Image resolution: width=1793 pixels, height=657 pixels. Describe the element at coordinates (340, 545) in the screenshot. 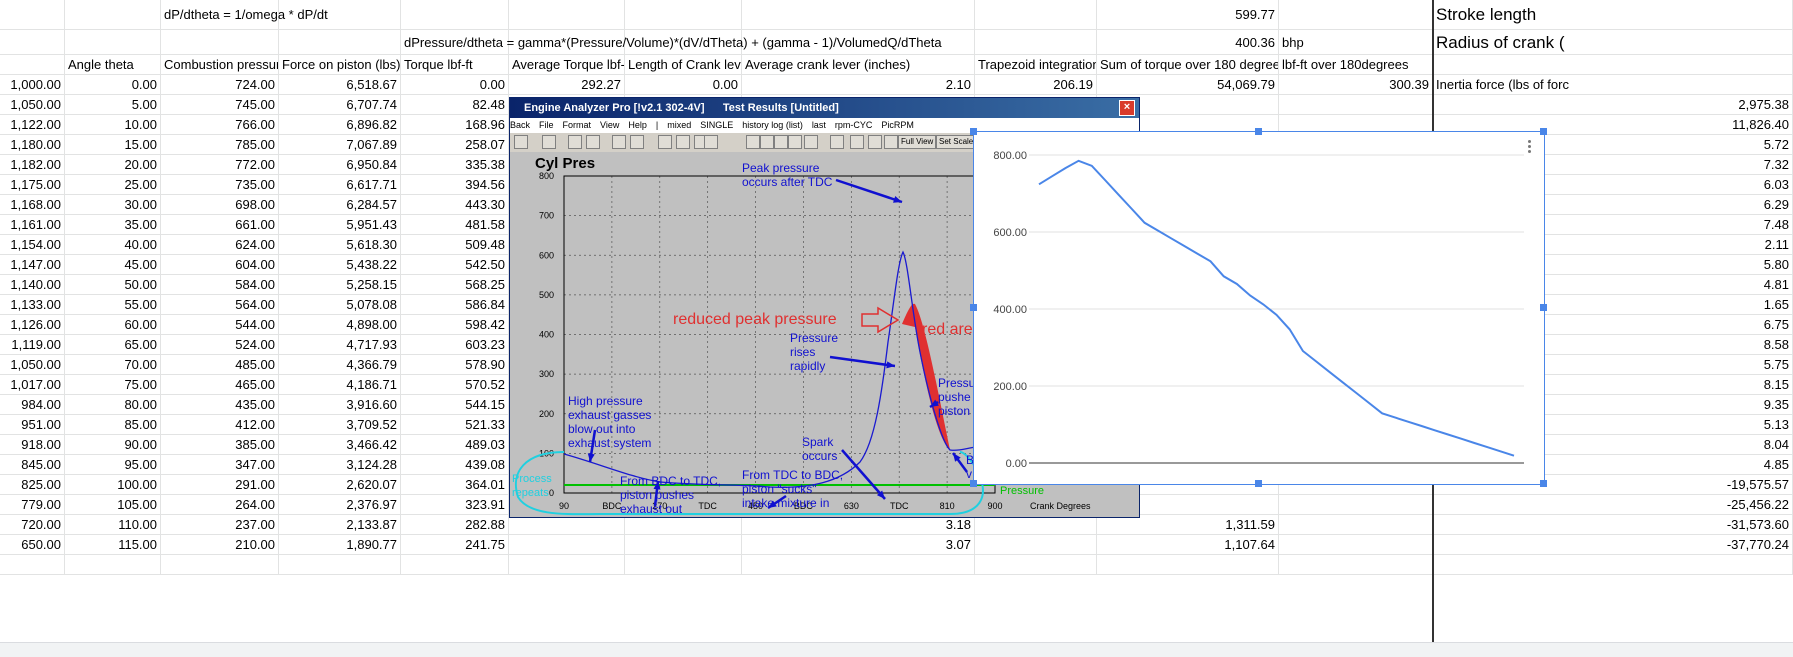

I see `data-cell: 1,890.77` at that location.